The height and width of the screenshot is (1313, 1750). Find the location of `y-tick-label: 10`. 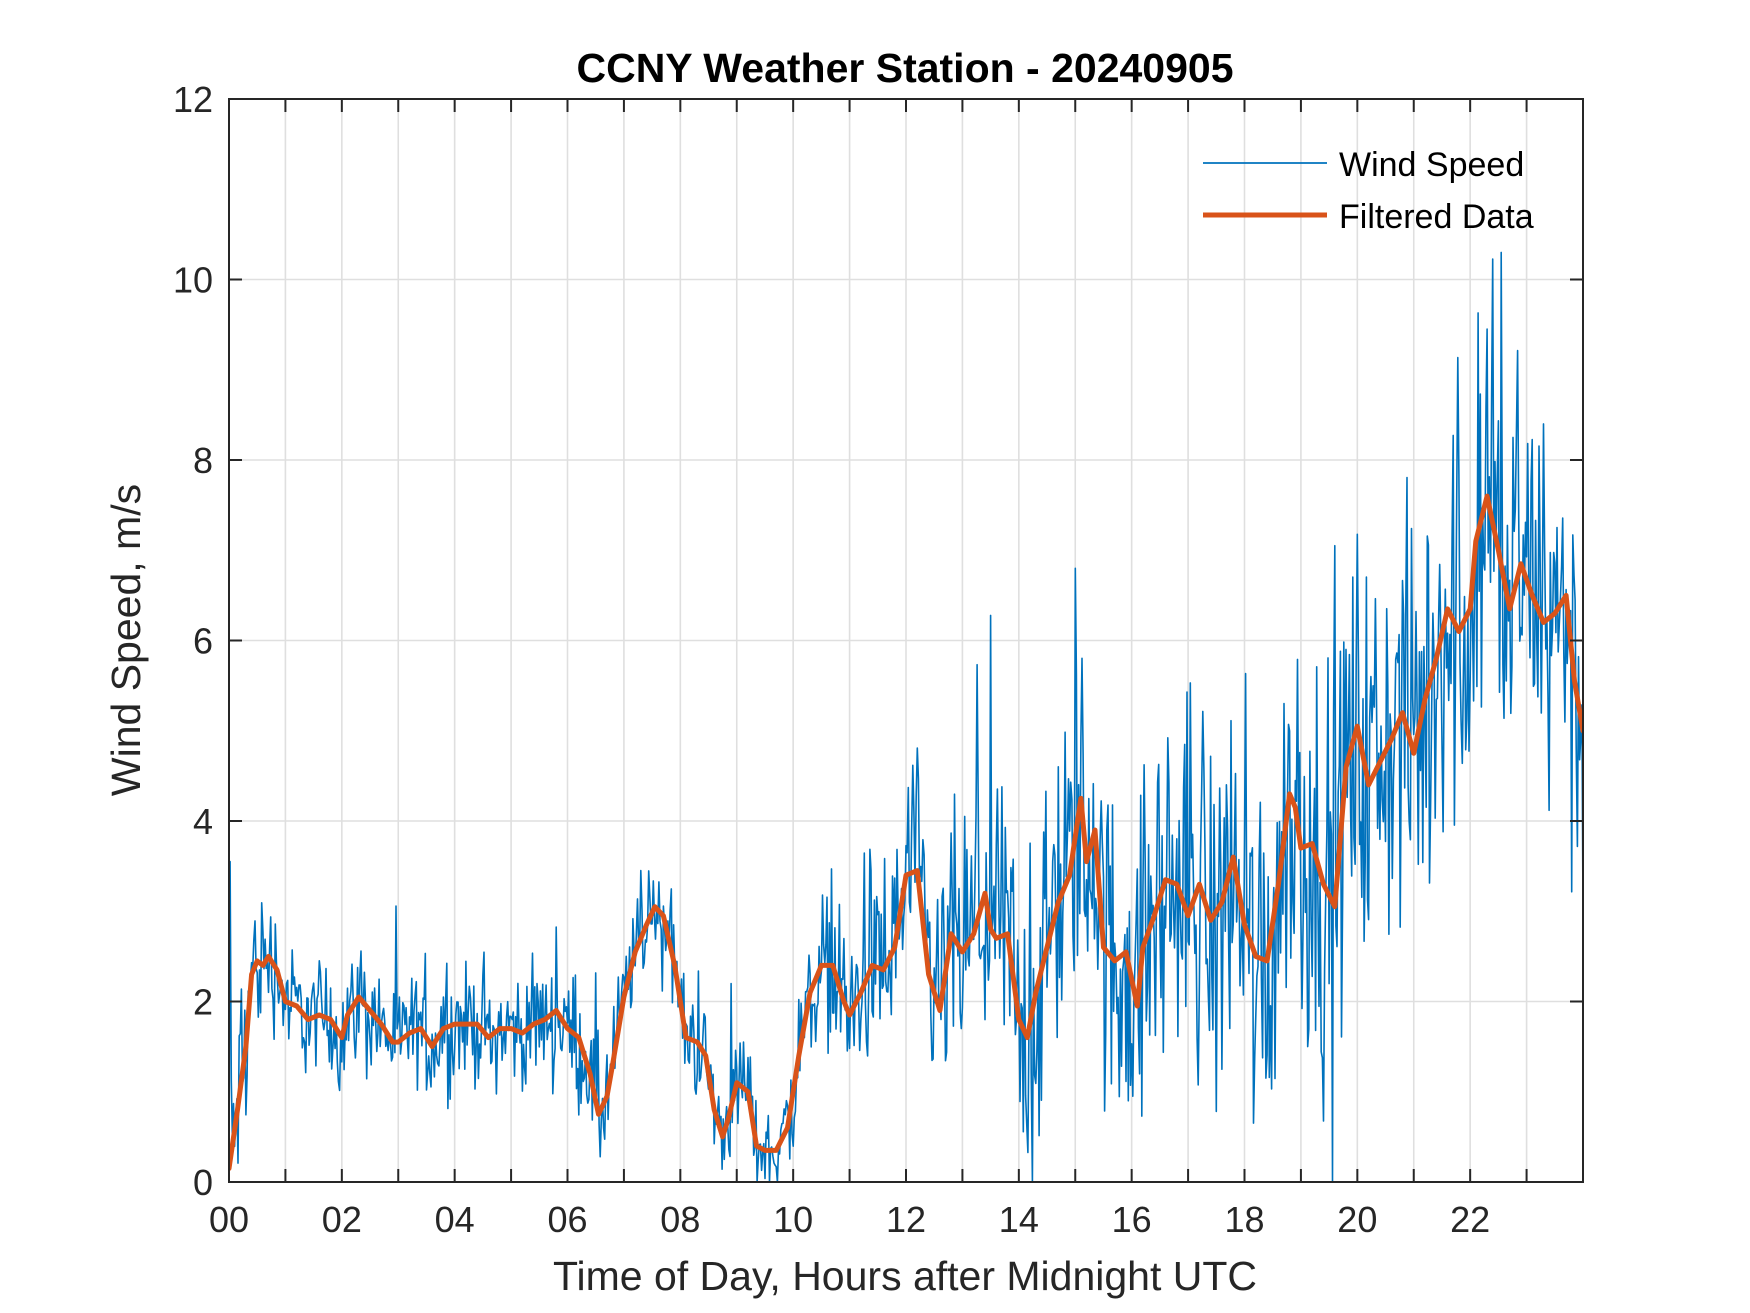

y-tick-label: 10 is located at coordinates (193, 280).